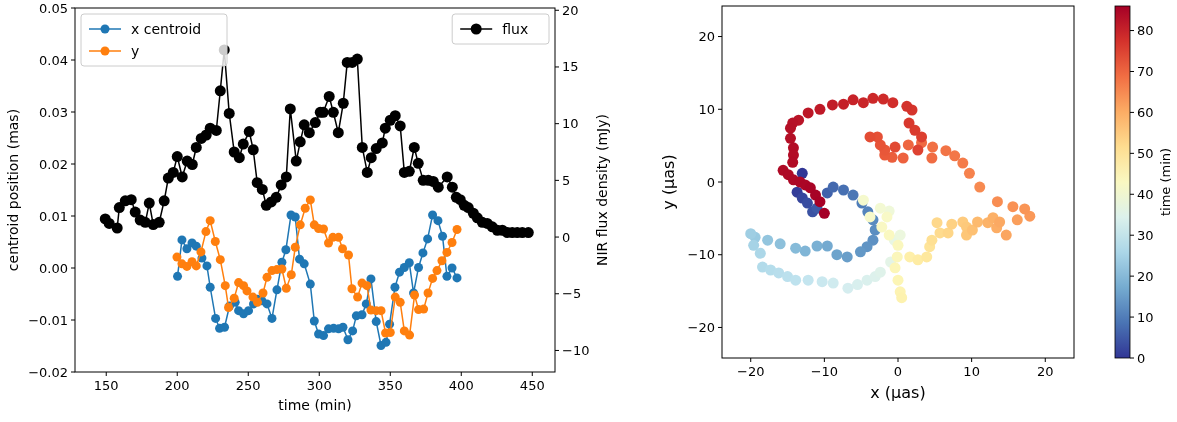 The width and height of the screenshot is (1177, 422). I want to click on y-axis-title: y (µas), so click(668, 182).